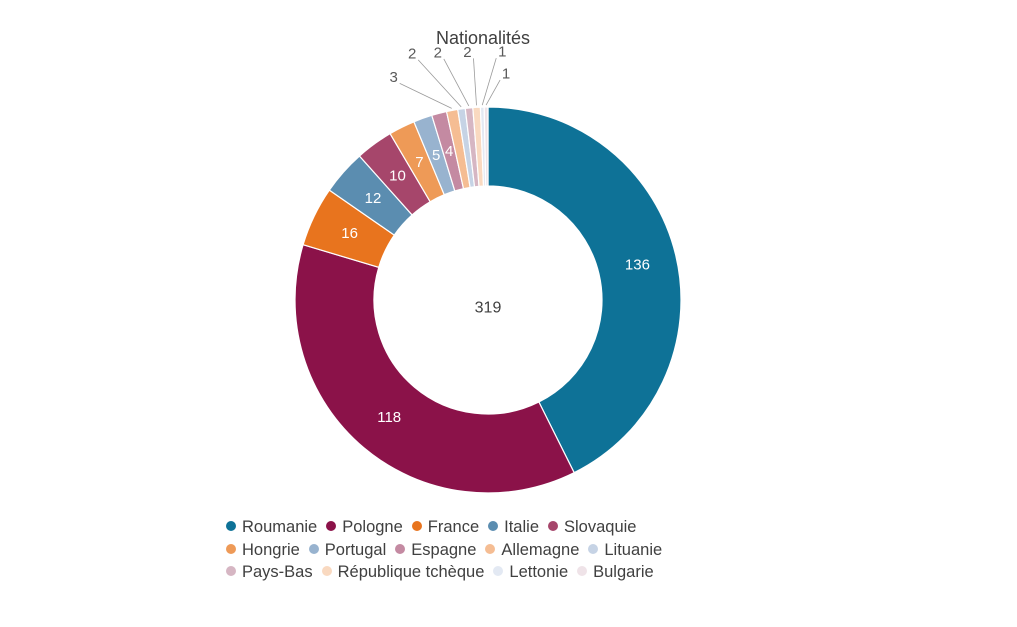 This screenshot has width=1017, height=627. What do you see at coordinates (436, 155) in the screenshot?
I see `value-label-portugal: 5` at bounding box center [436, 155].